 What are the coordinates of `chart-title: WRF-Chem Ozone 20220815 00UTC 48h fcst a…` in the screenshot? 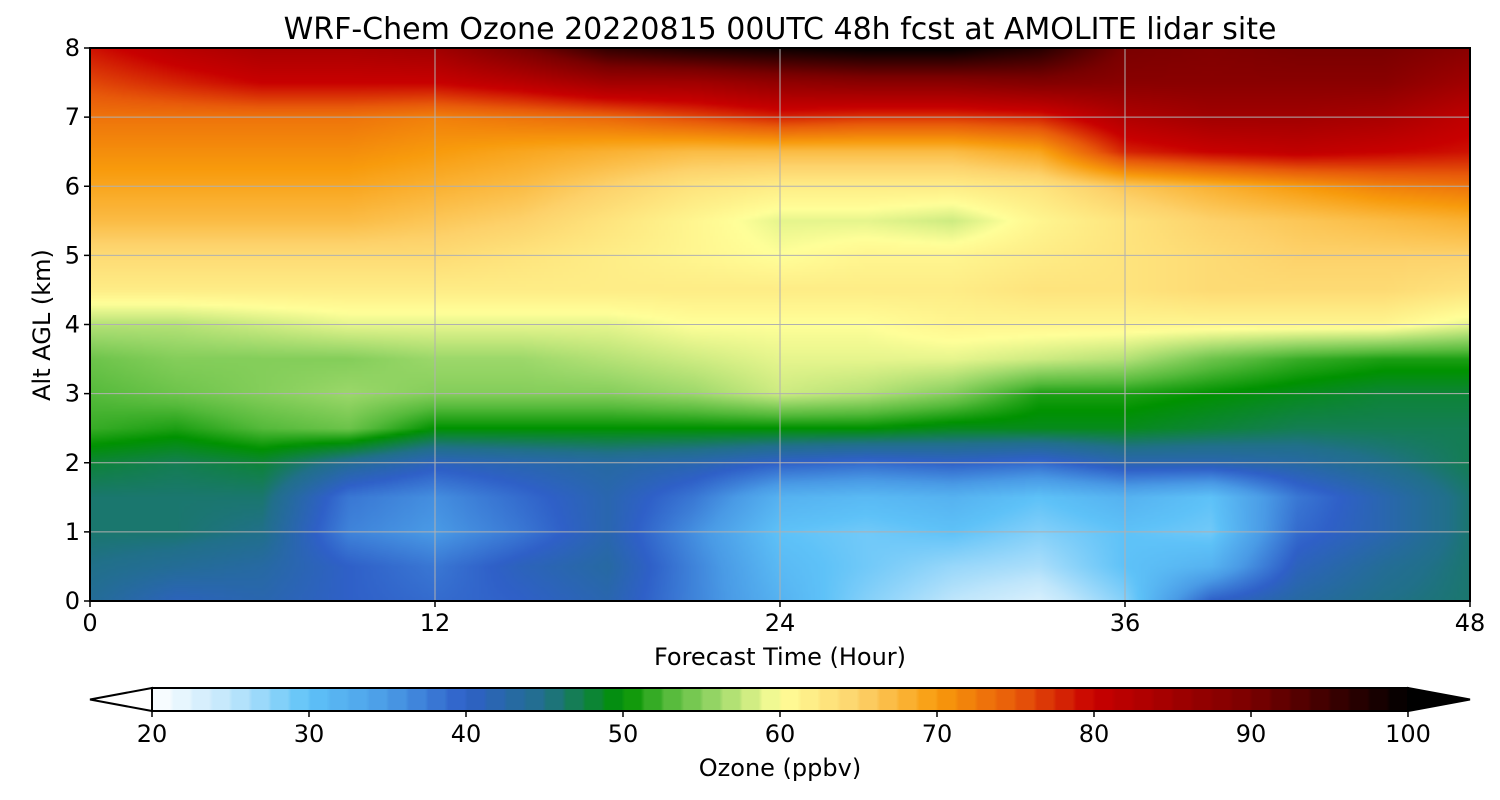 It's located at (780, 29).